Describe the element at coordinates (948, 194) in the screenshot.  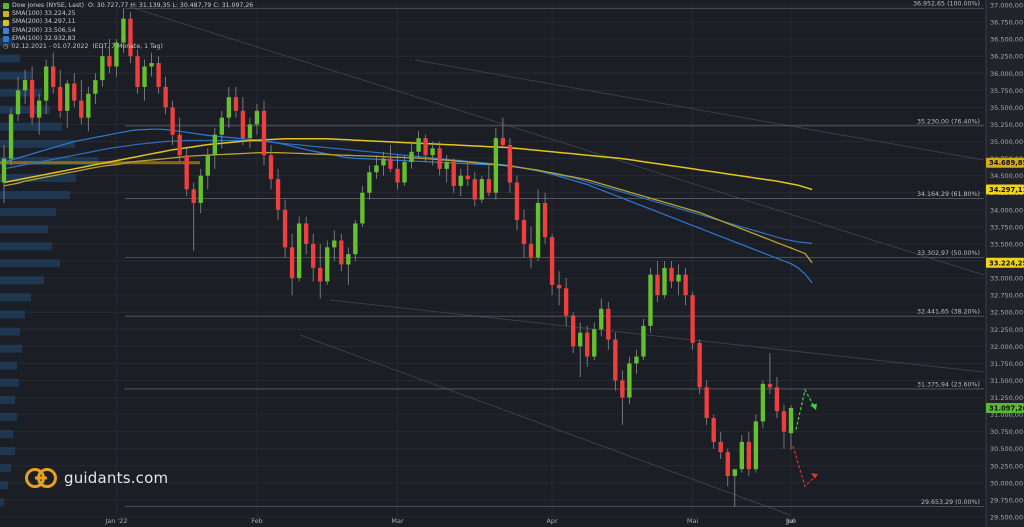
I see `fib-level-label: 34.164,29 (61.80%)` at that location.